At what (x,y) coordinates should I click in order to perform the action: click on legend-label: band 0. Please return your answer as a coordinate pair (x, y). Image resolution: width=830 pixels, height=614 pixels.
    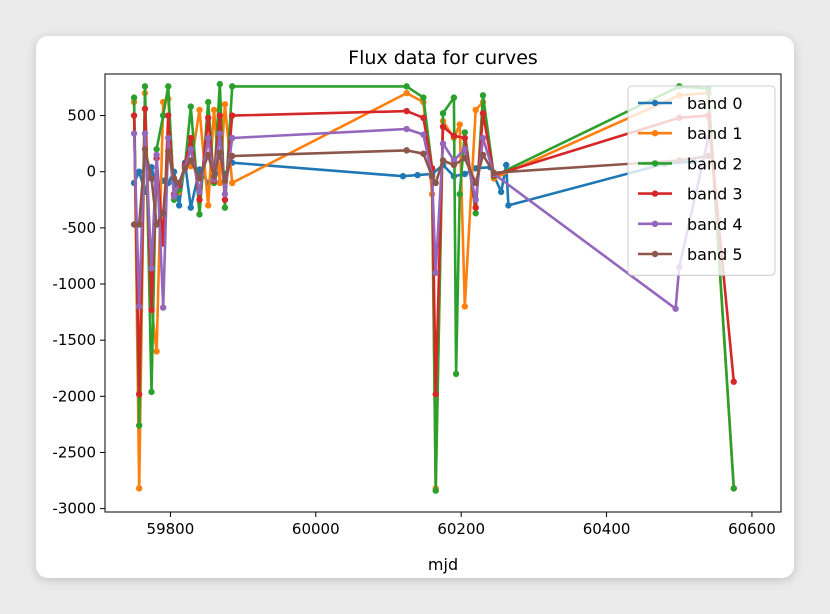
    Looking at the image, I should click on (715, 103).